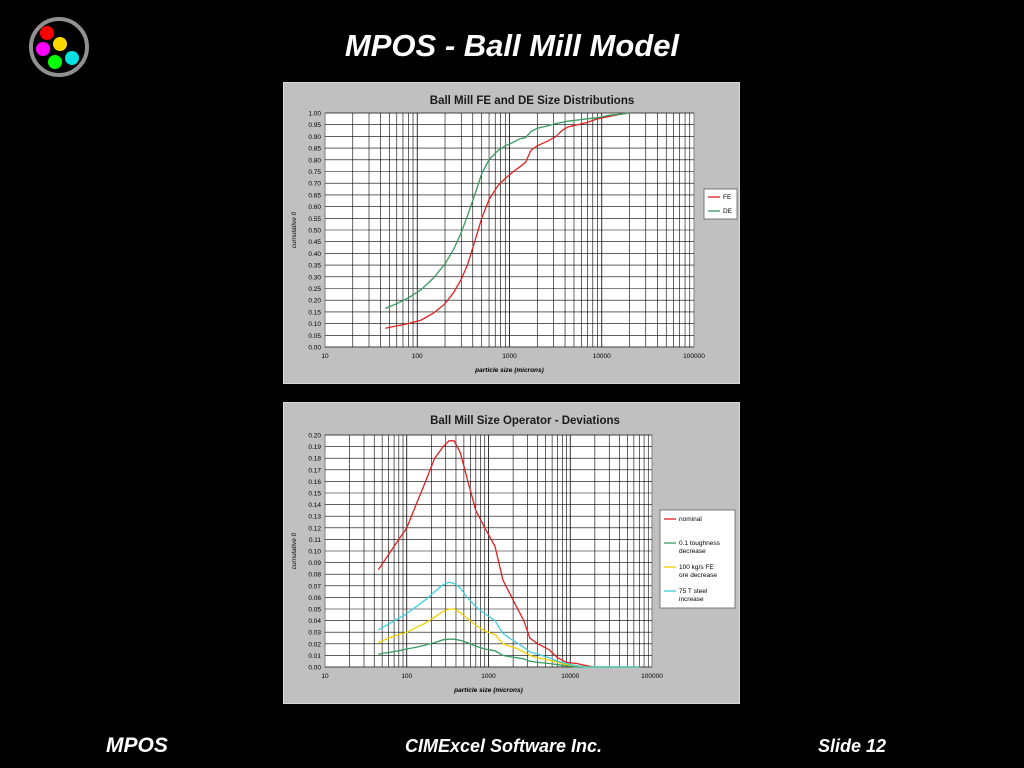 The height and width of the screenshot is (768, 1024). Describe the element at coordinates (314, 160) in the screenshot. I see `y-tick-label: 0.80` at that location.